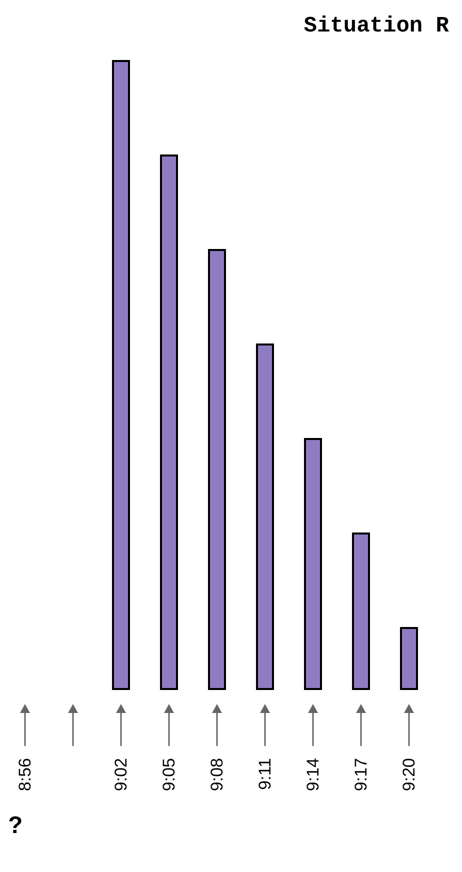  Describe the element at coordinates (25, 775) in the screenshot. I see `x-tick-label: 8:56` at that location.